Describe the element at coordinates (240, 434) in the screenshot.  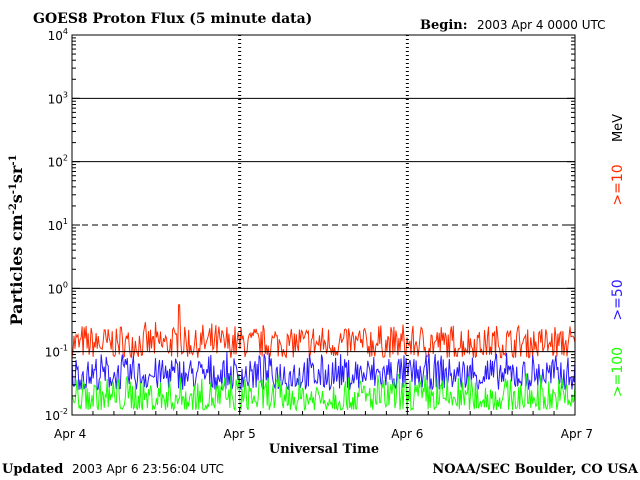
I see `x-tick-label: Apr 5` at that location.